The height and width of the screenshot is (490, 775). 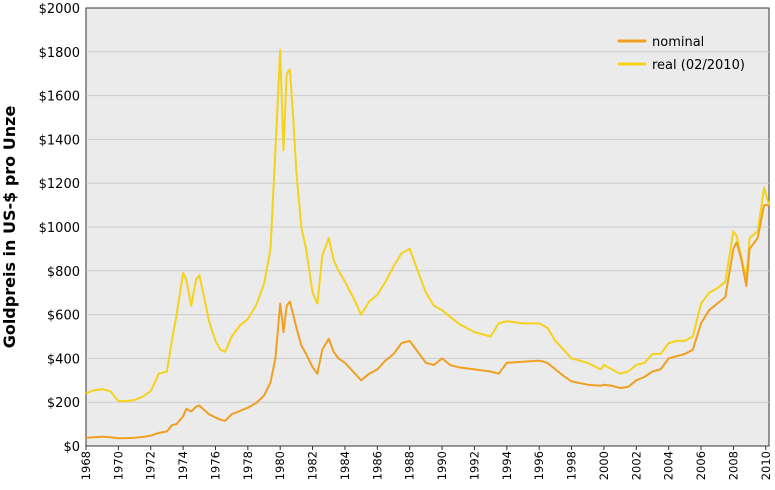 I want to click on y-tick-label: $200, so click(x=63, y=403).